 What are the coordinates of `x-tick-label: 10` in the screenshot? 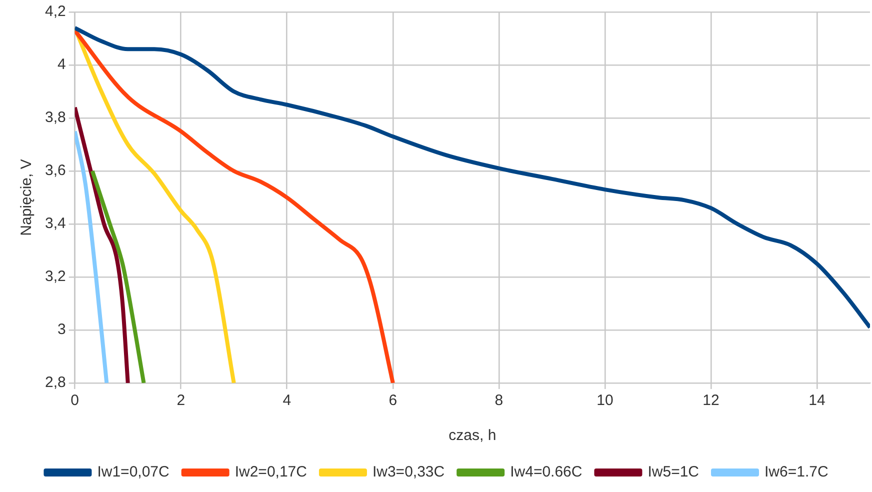 It's located at (605, 401).